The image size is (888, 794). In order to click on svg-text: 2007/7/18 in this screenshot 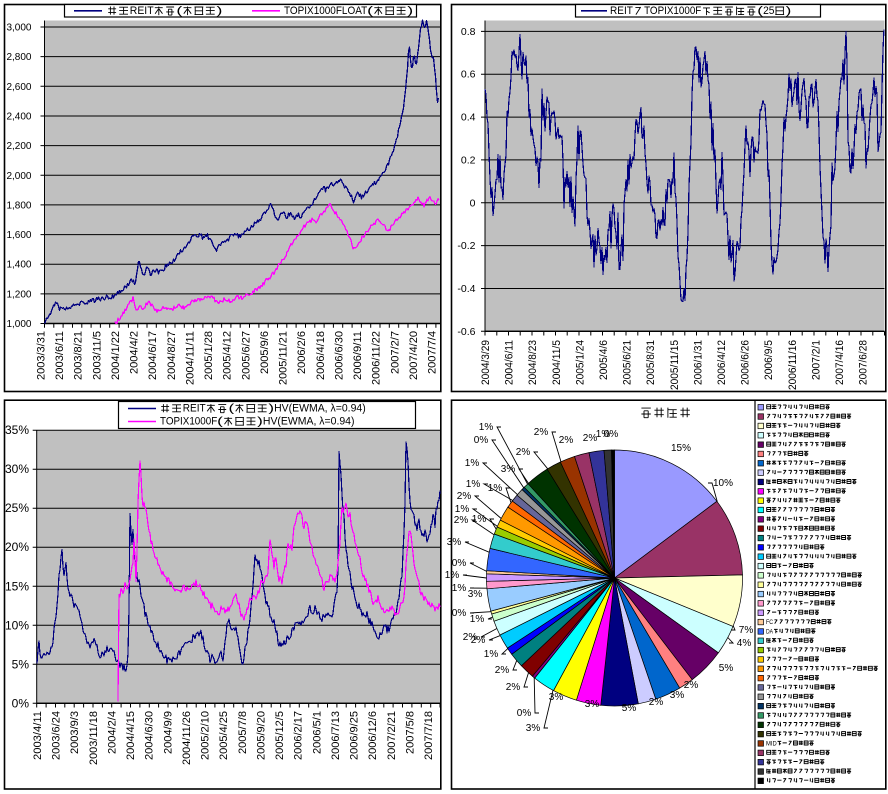, I will do `click(429, 735)`.